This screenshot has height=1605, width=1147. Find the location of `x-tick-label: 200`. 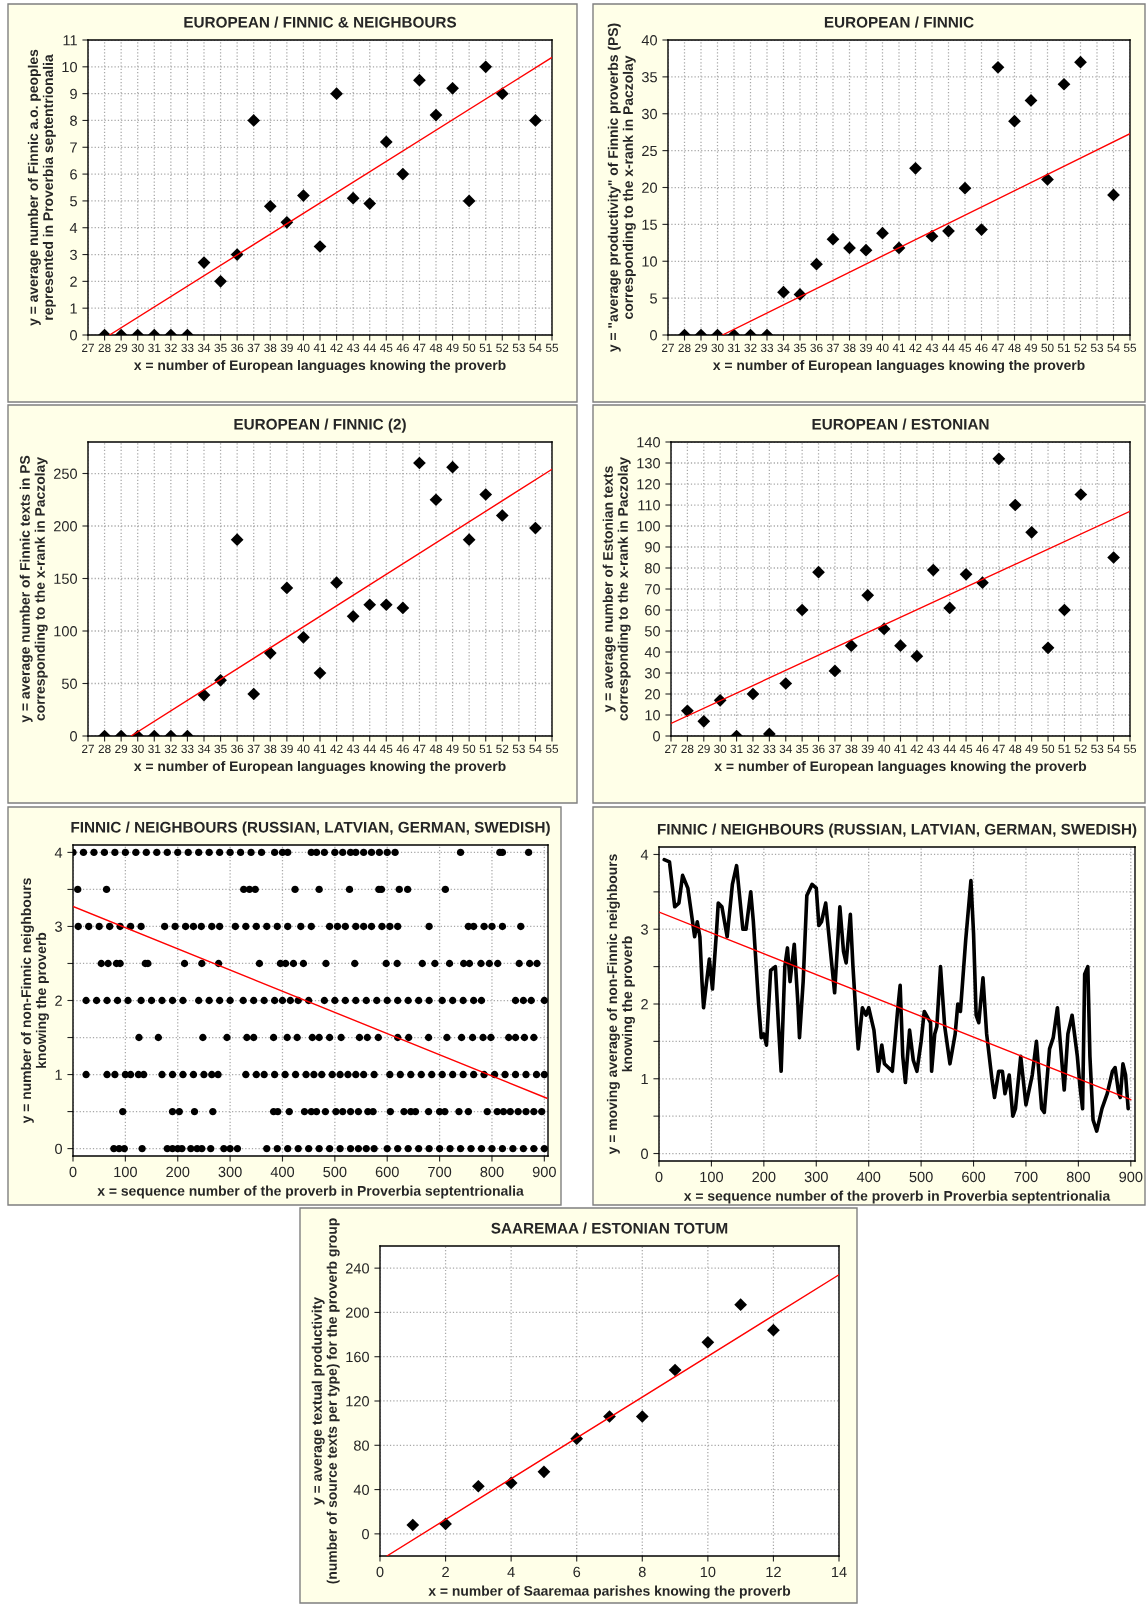

x-tick-label: 200 is located at coordinates (764, 1177).